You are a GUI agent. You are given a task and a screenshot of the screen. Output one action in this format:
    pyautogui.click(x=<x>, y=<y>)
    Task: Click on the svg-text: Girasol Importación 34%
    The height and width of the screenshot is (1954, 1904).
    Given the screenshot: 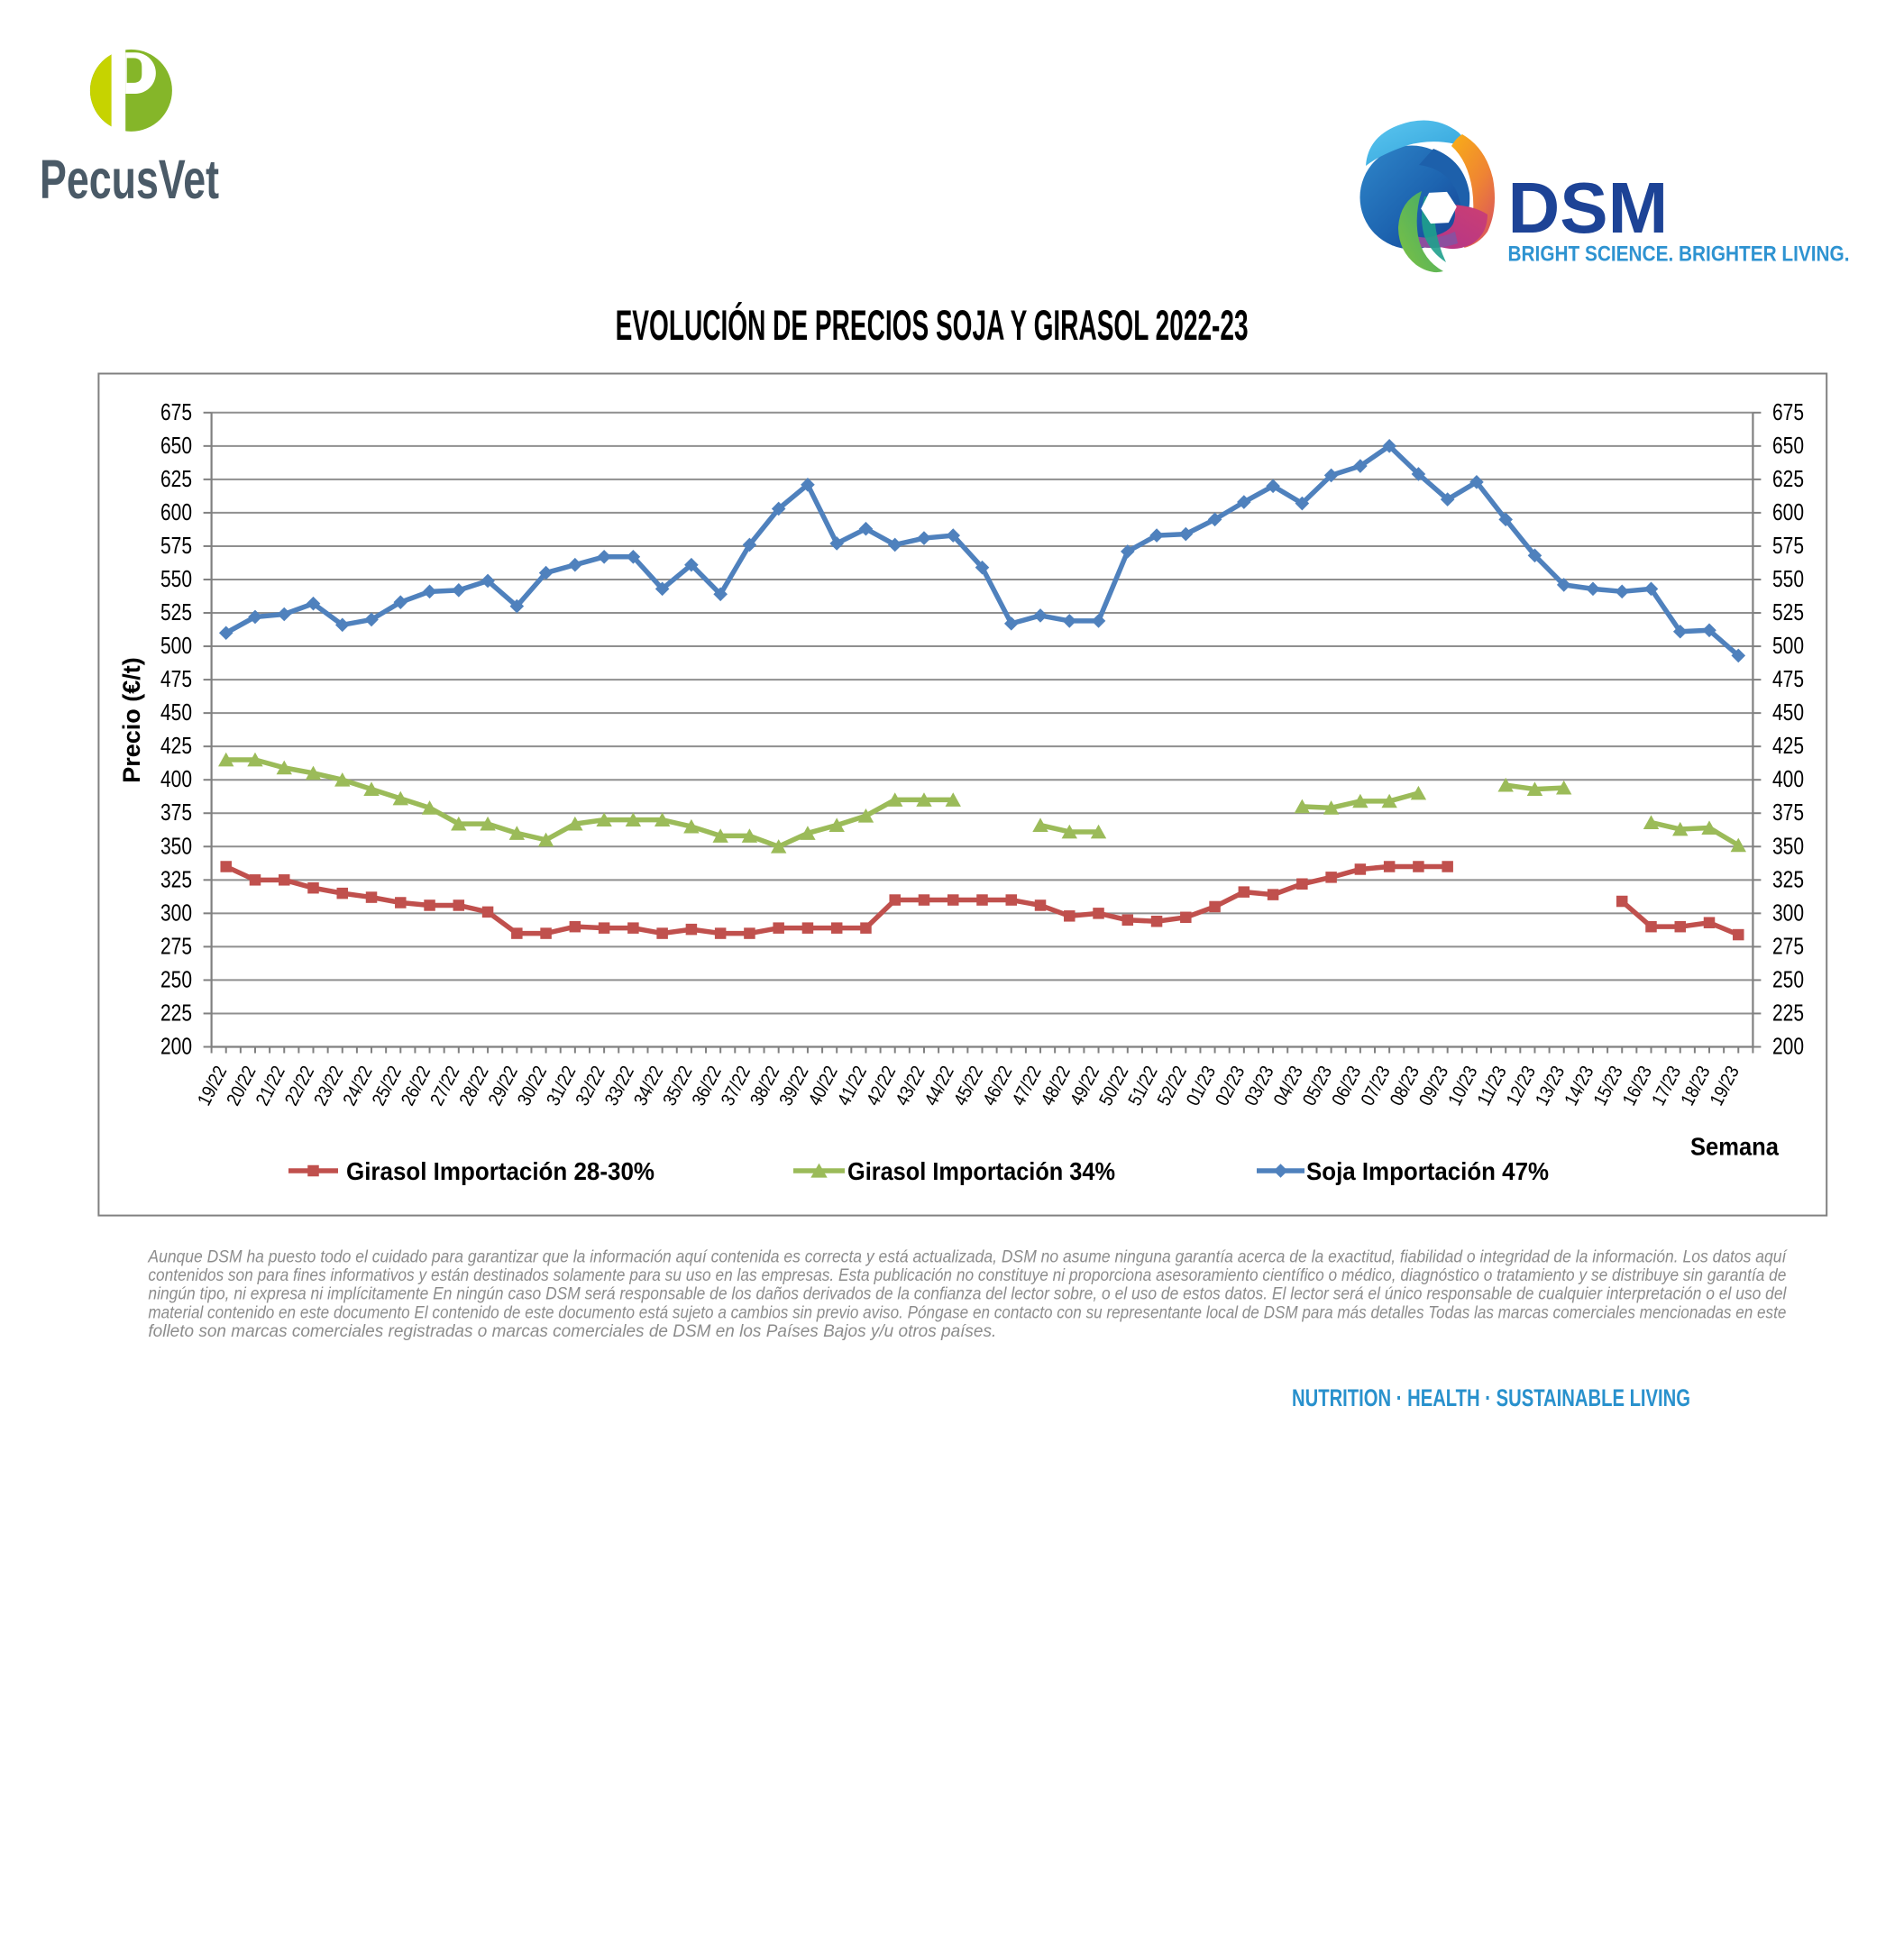 What is the action you would take?
    pyautogui.click(x=981, y=1171)
    